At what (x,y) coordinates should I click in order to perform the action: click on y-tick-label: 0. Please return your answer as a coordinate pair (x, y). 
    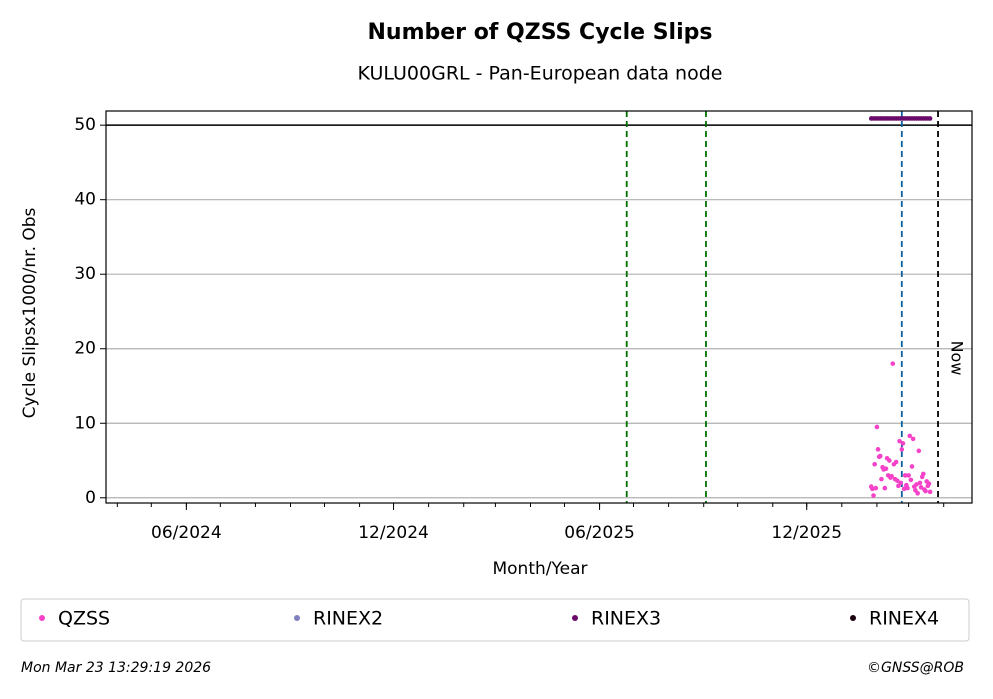
    Looking at the image, I should click on (90, 498).